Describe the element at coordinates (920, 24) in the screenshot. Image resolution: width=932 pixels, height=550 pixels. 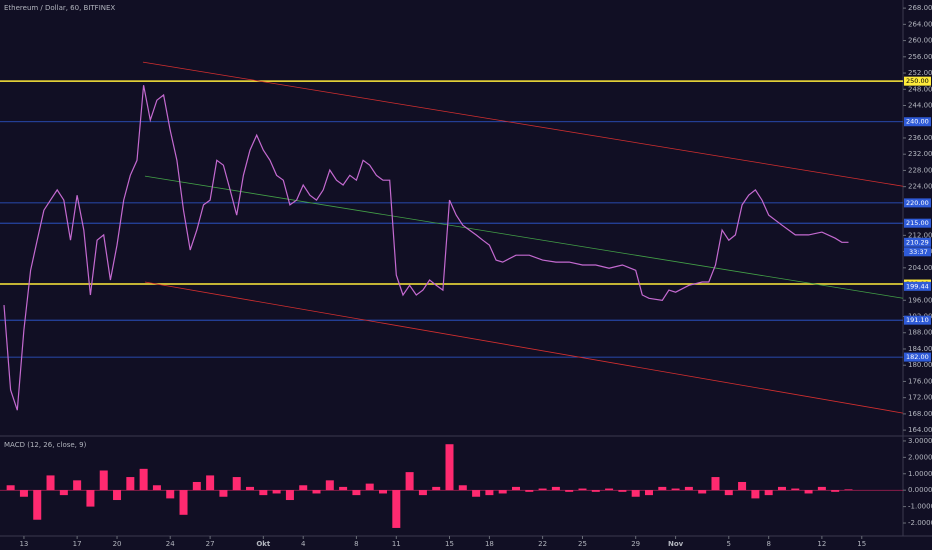
I see `y-tick-label: 264.00` at that location.